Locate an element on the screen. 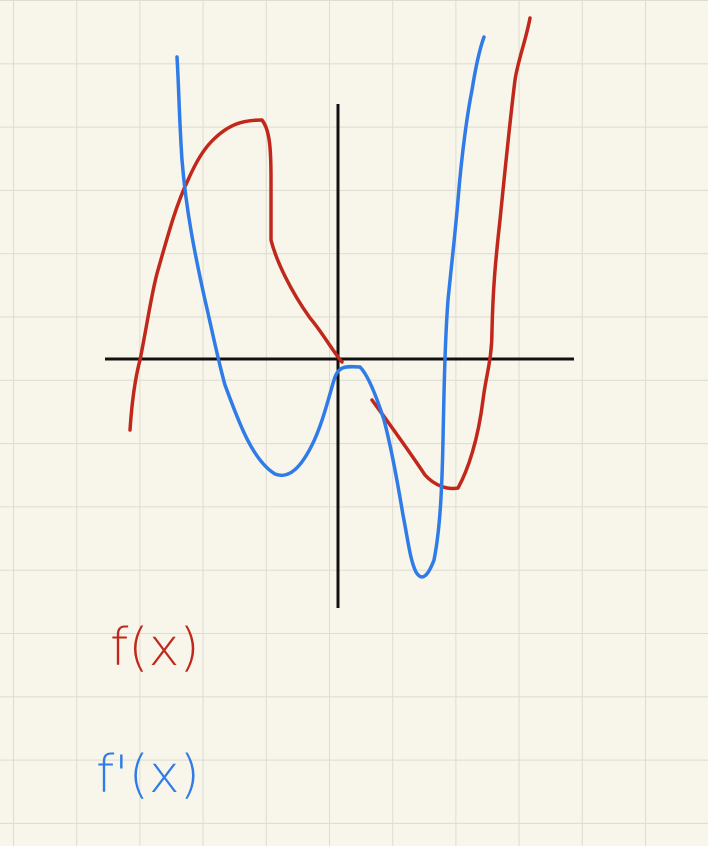  f-prime-label: f'(x) is located at coordinates (148, 775).